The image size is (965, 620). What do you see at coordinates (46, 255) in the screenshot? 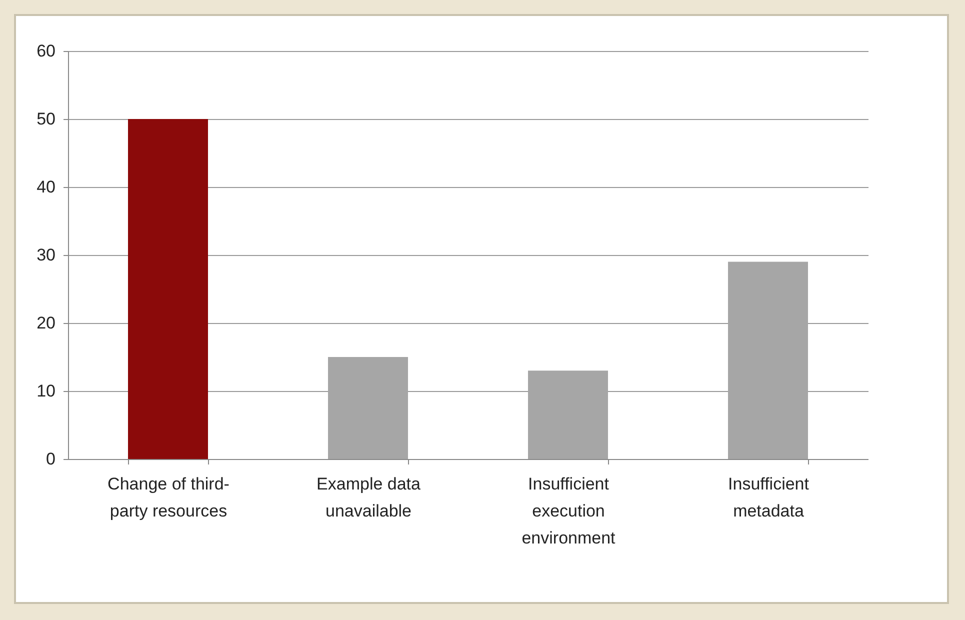
I see `y-tick-label: 30` at bounding box center [46, 255].